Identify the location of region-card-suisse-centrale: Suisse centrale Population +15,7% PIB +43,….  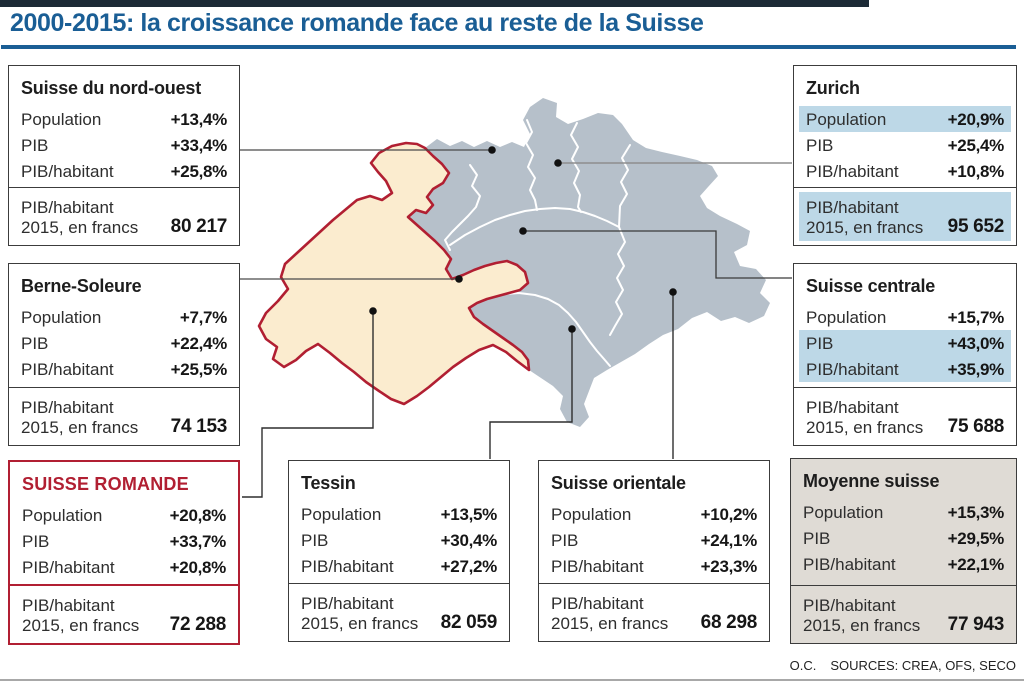
(905, 354).